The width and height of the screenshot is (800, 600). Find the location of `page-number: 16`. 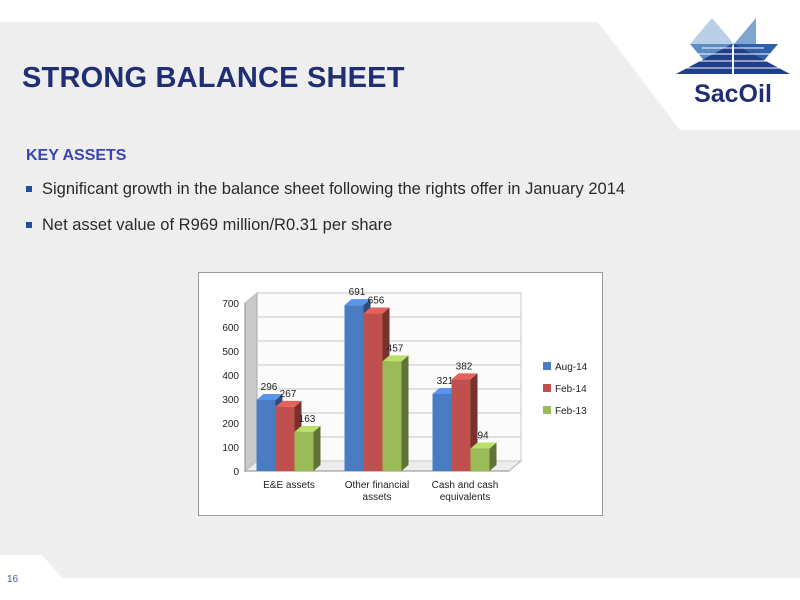

page-number: 16 is located at coordinates (13, 579).